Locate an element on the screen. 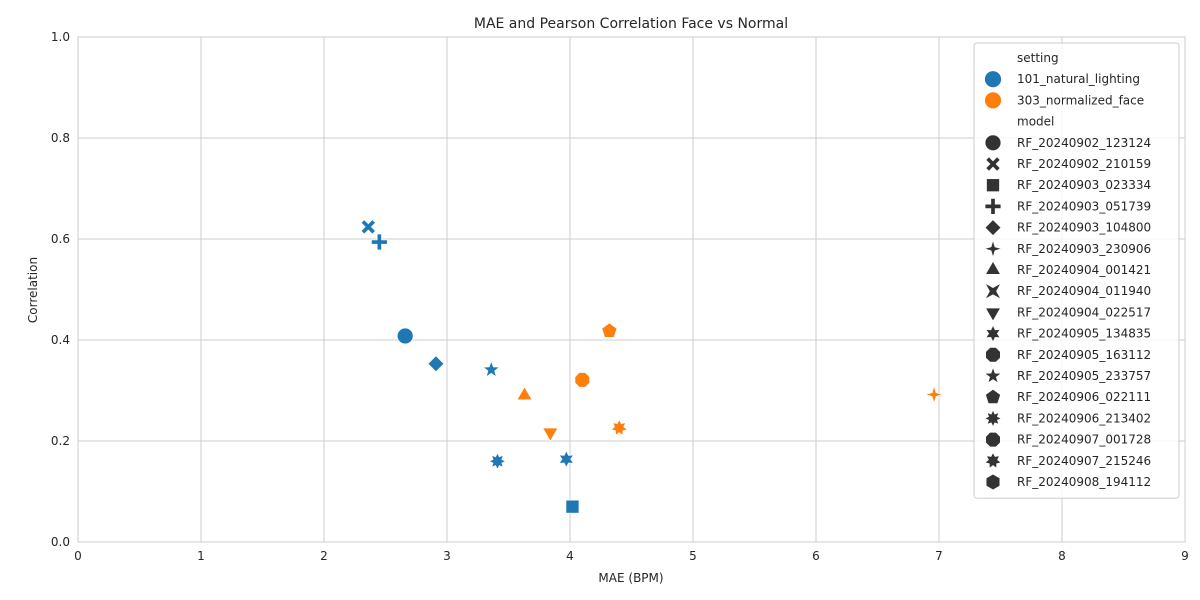 The image size is (1200, 600). x-tick-label: 8 is located at coordinates (1062, 556).